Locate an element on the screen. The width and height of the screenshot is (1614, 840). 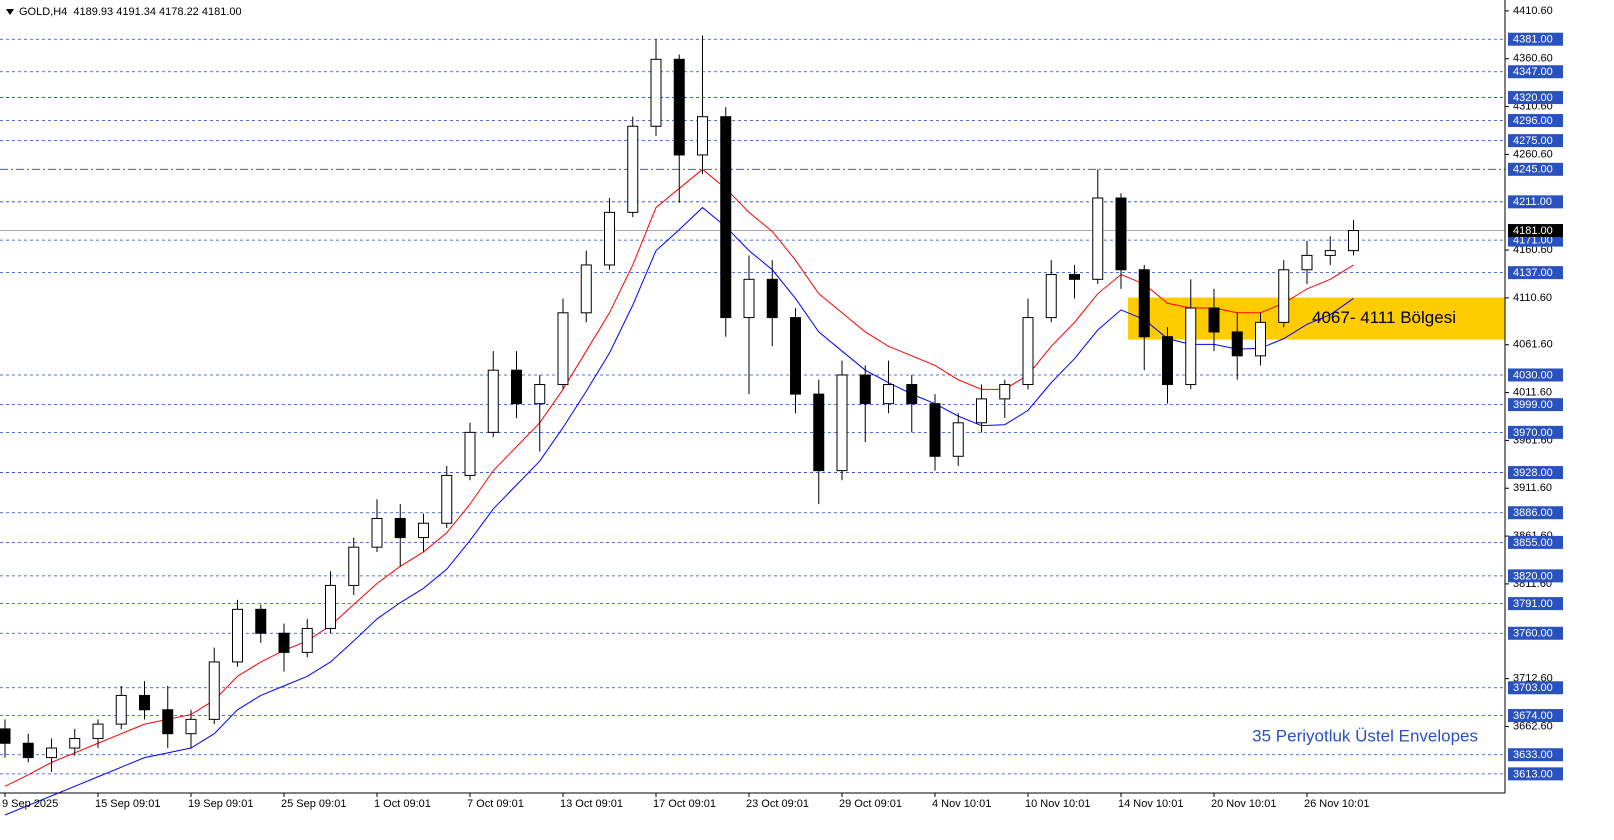
x-tick-label: 4 Nov 10:01 is located at coordinates (961, 804).